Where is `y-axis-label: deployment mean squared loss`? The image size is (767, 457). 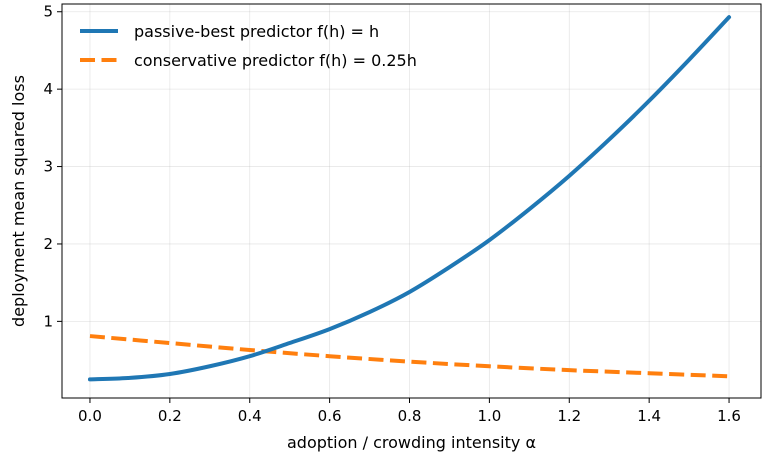 y-axis-label: deployment mean squared loss is located at coordinates (18, 201).